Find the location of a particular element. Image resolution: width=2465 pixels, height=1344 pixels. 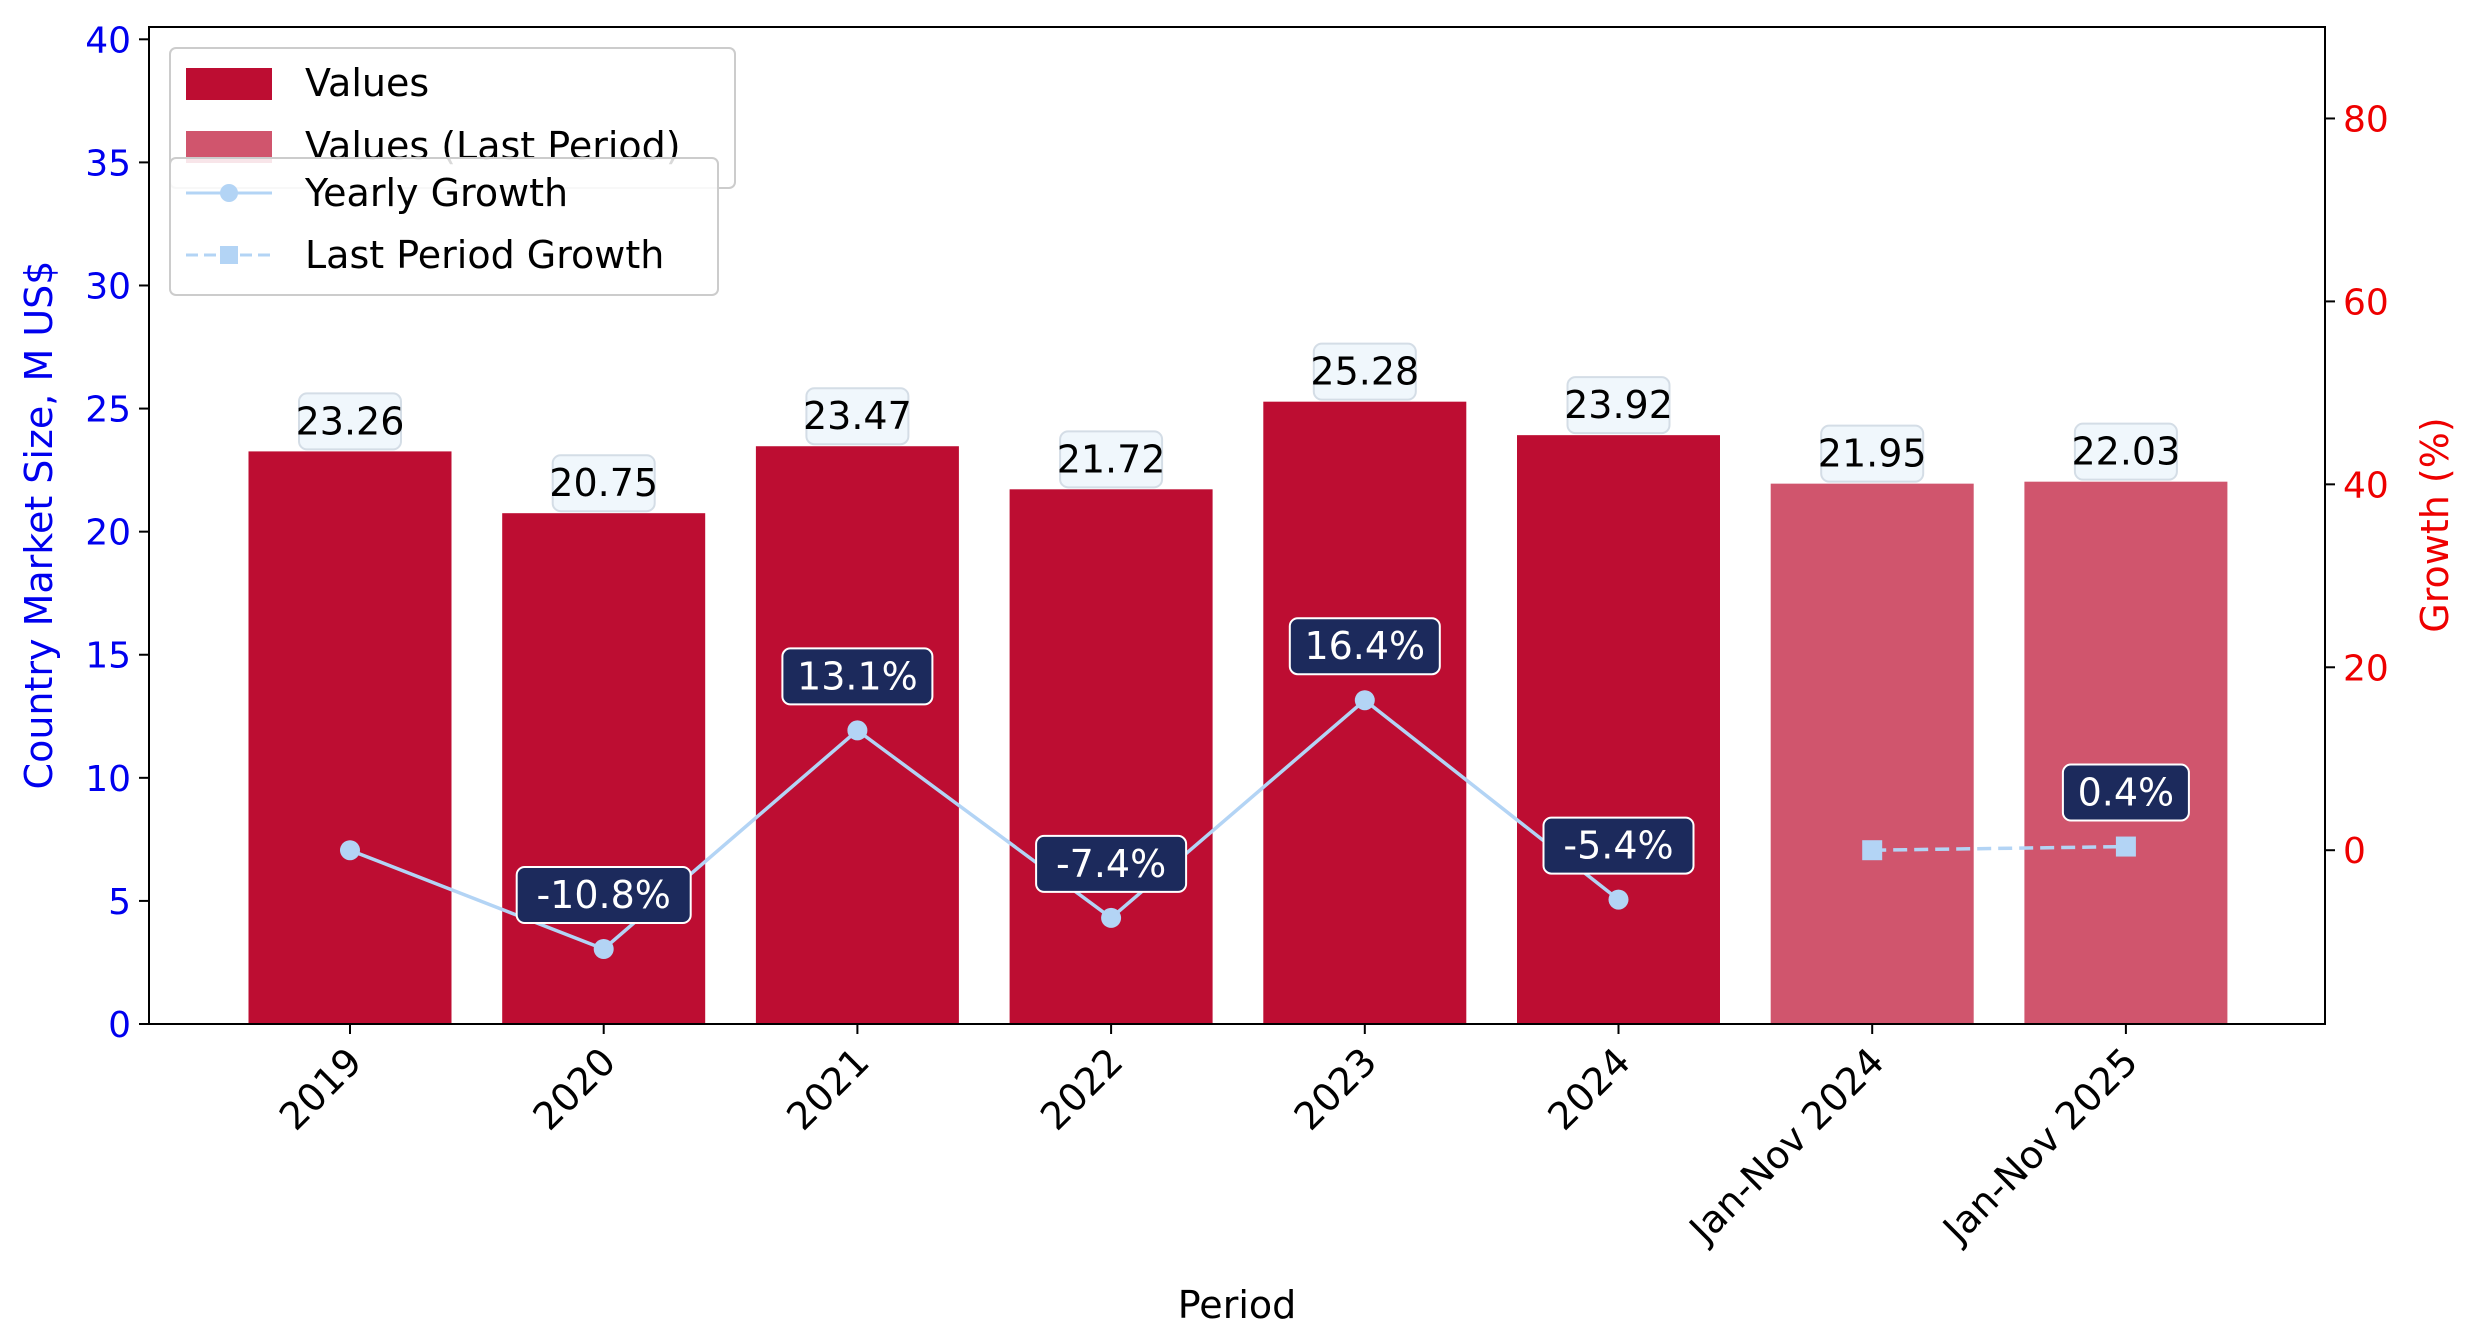

growth-label-0-4: 16.4% is located at coordinates (1364, 646).